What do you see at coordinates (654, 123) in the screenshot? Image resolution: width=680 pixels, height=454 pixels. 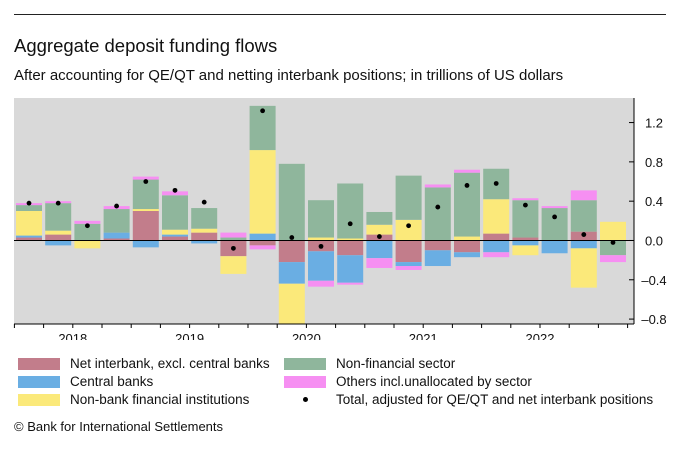 I see `y-tick-label: 1.2` at bounding box center [654, 123].